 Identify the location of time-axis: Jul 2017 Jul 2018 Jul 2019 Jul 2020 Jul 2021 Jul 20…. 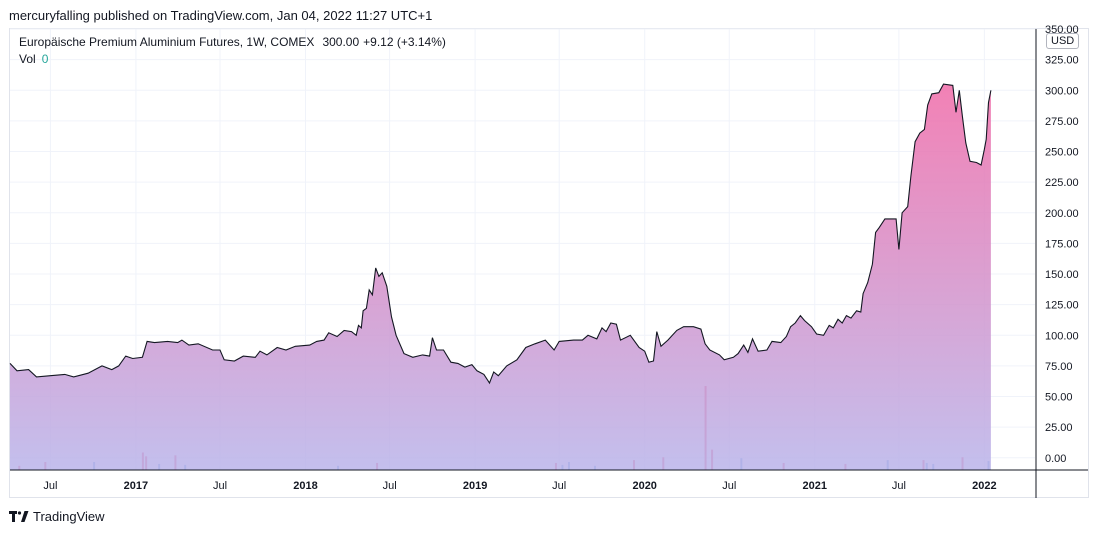
(549, 480).